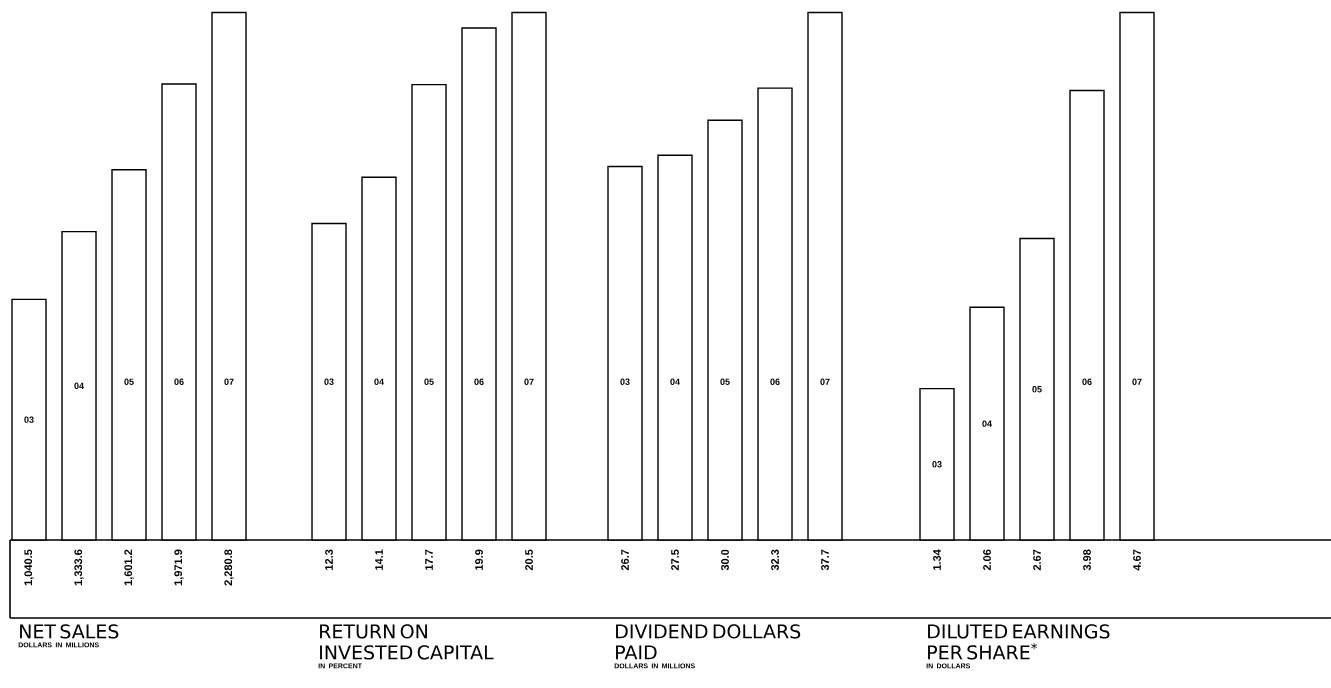 Image resolution: width=1331 pixels, height=688 pixels. Describe the element at coordinates (708, 642) in the screenshot. I see `text: DIVIDEND DOLLARS PAID` at that location.